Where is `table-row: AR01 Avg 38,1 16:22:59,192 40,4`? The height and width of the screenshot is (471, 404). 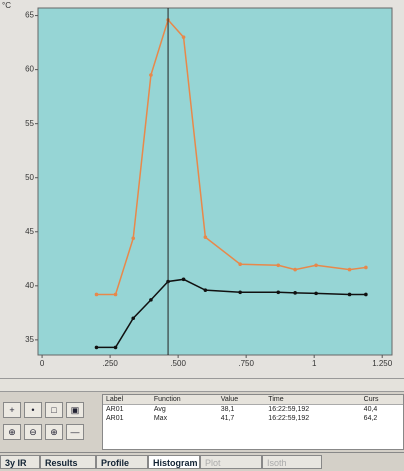
table-row: AR01 Avg 38,1 16:22:59,192 40,4 is located at coordinates (253, 410).